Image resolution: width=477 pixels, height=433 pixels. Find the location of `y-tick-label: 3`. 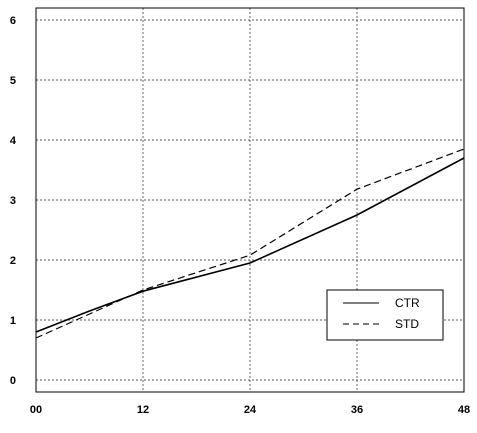

y-tick-label: 3 is located at coordinates (13, 201).